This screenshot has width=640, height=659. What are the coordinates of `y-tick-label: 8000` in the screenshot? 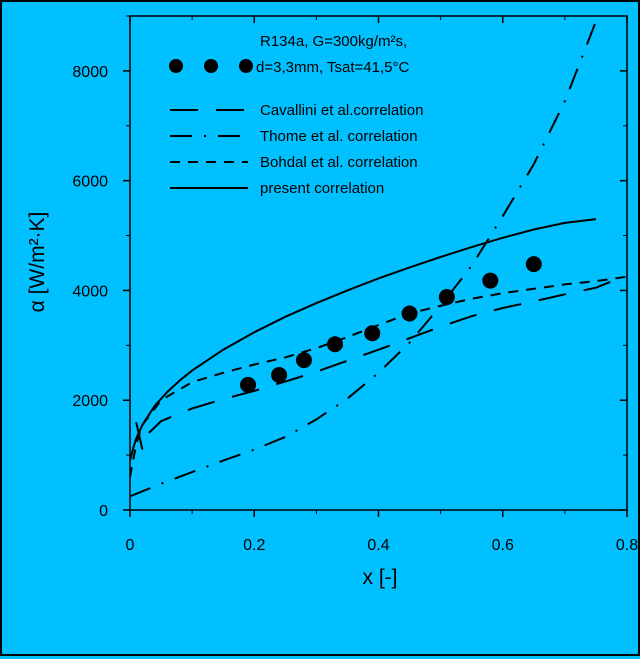 It's located at (90, 72).